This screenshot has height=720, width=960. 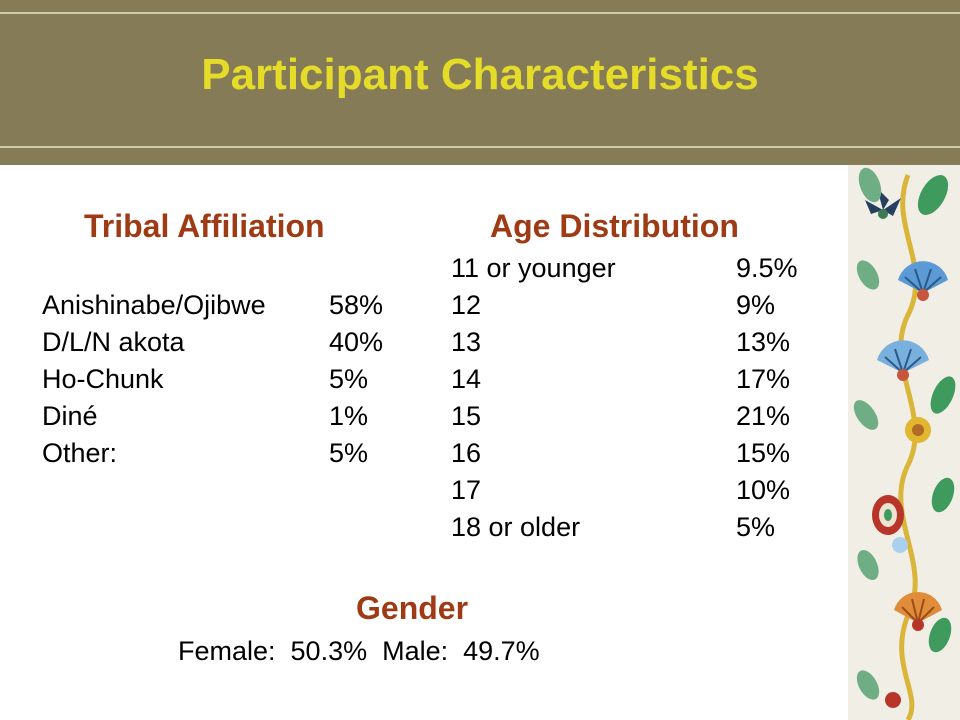 I want to click on banner-rule-top, so click(x=480, y=13).